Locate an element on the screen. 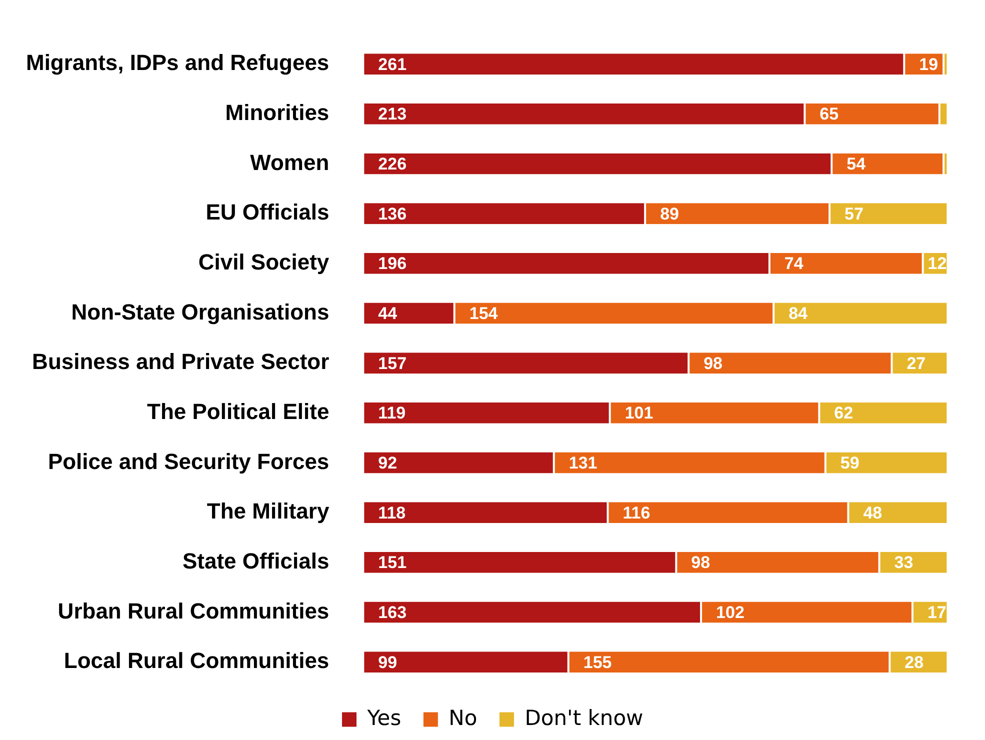  y-tick-label: Police and Security Forces is located at coordinates (189, 461).